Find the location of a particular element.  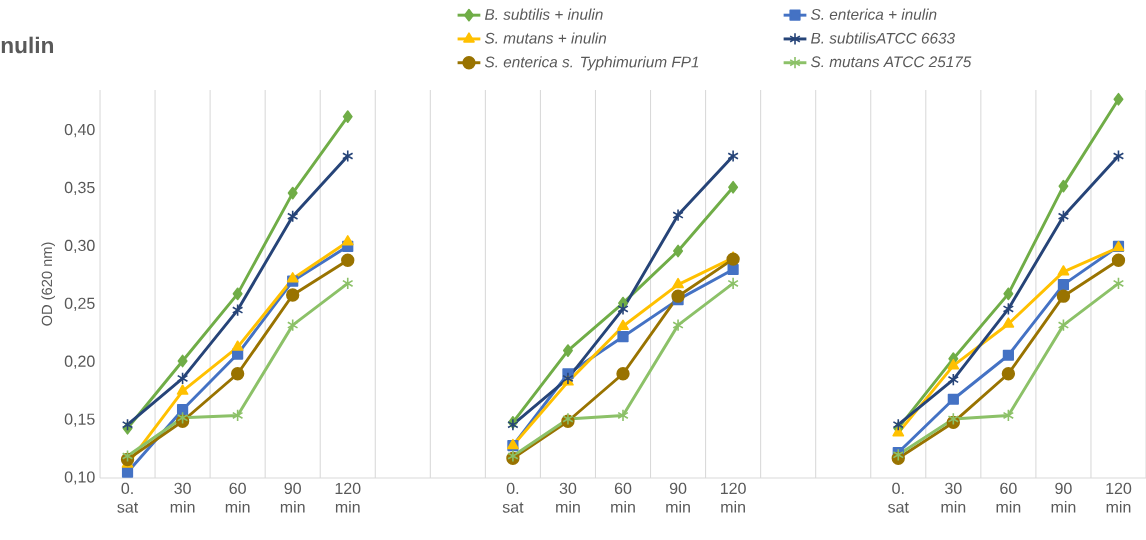

y-tick-label: 0,20 is located at coordinates (79, 362).